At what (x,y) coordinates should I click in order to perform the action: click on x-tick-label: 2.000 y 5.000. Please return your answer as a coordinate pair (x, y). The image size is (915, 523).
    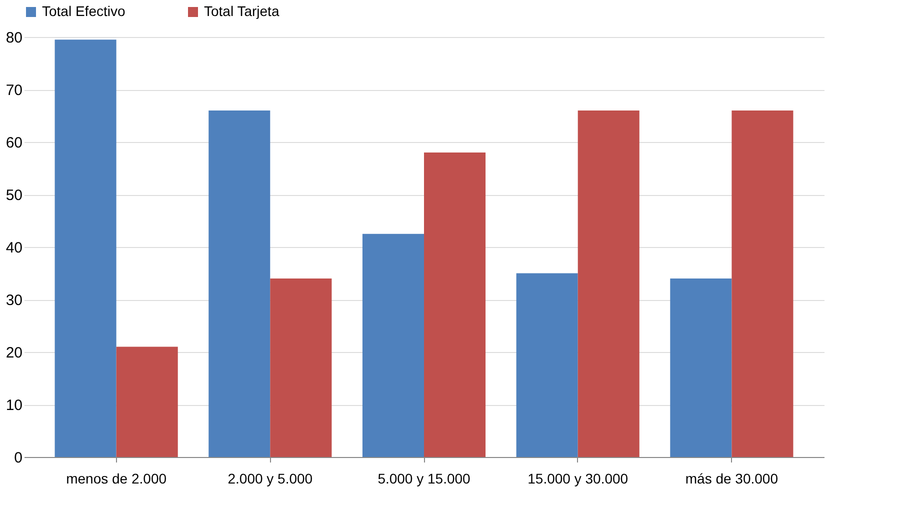
    Looking at the image, I should click on (270, 478).